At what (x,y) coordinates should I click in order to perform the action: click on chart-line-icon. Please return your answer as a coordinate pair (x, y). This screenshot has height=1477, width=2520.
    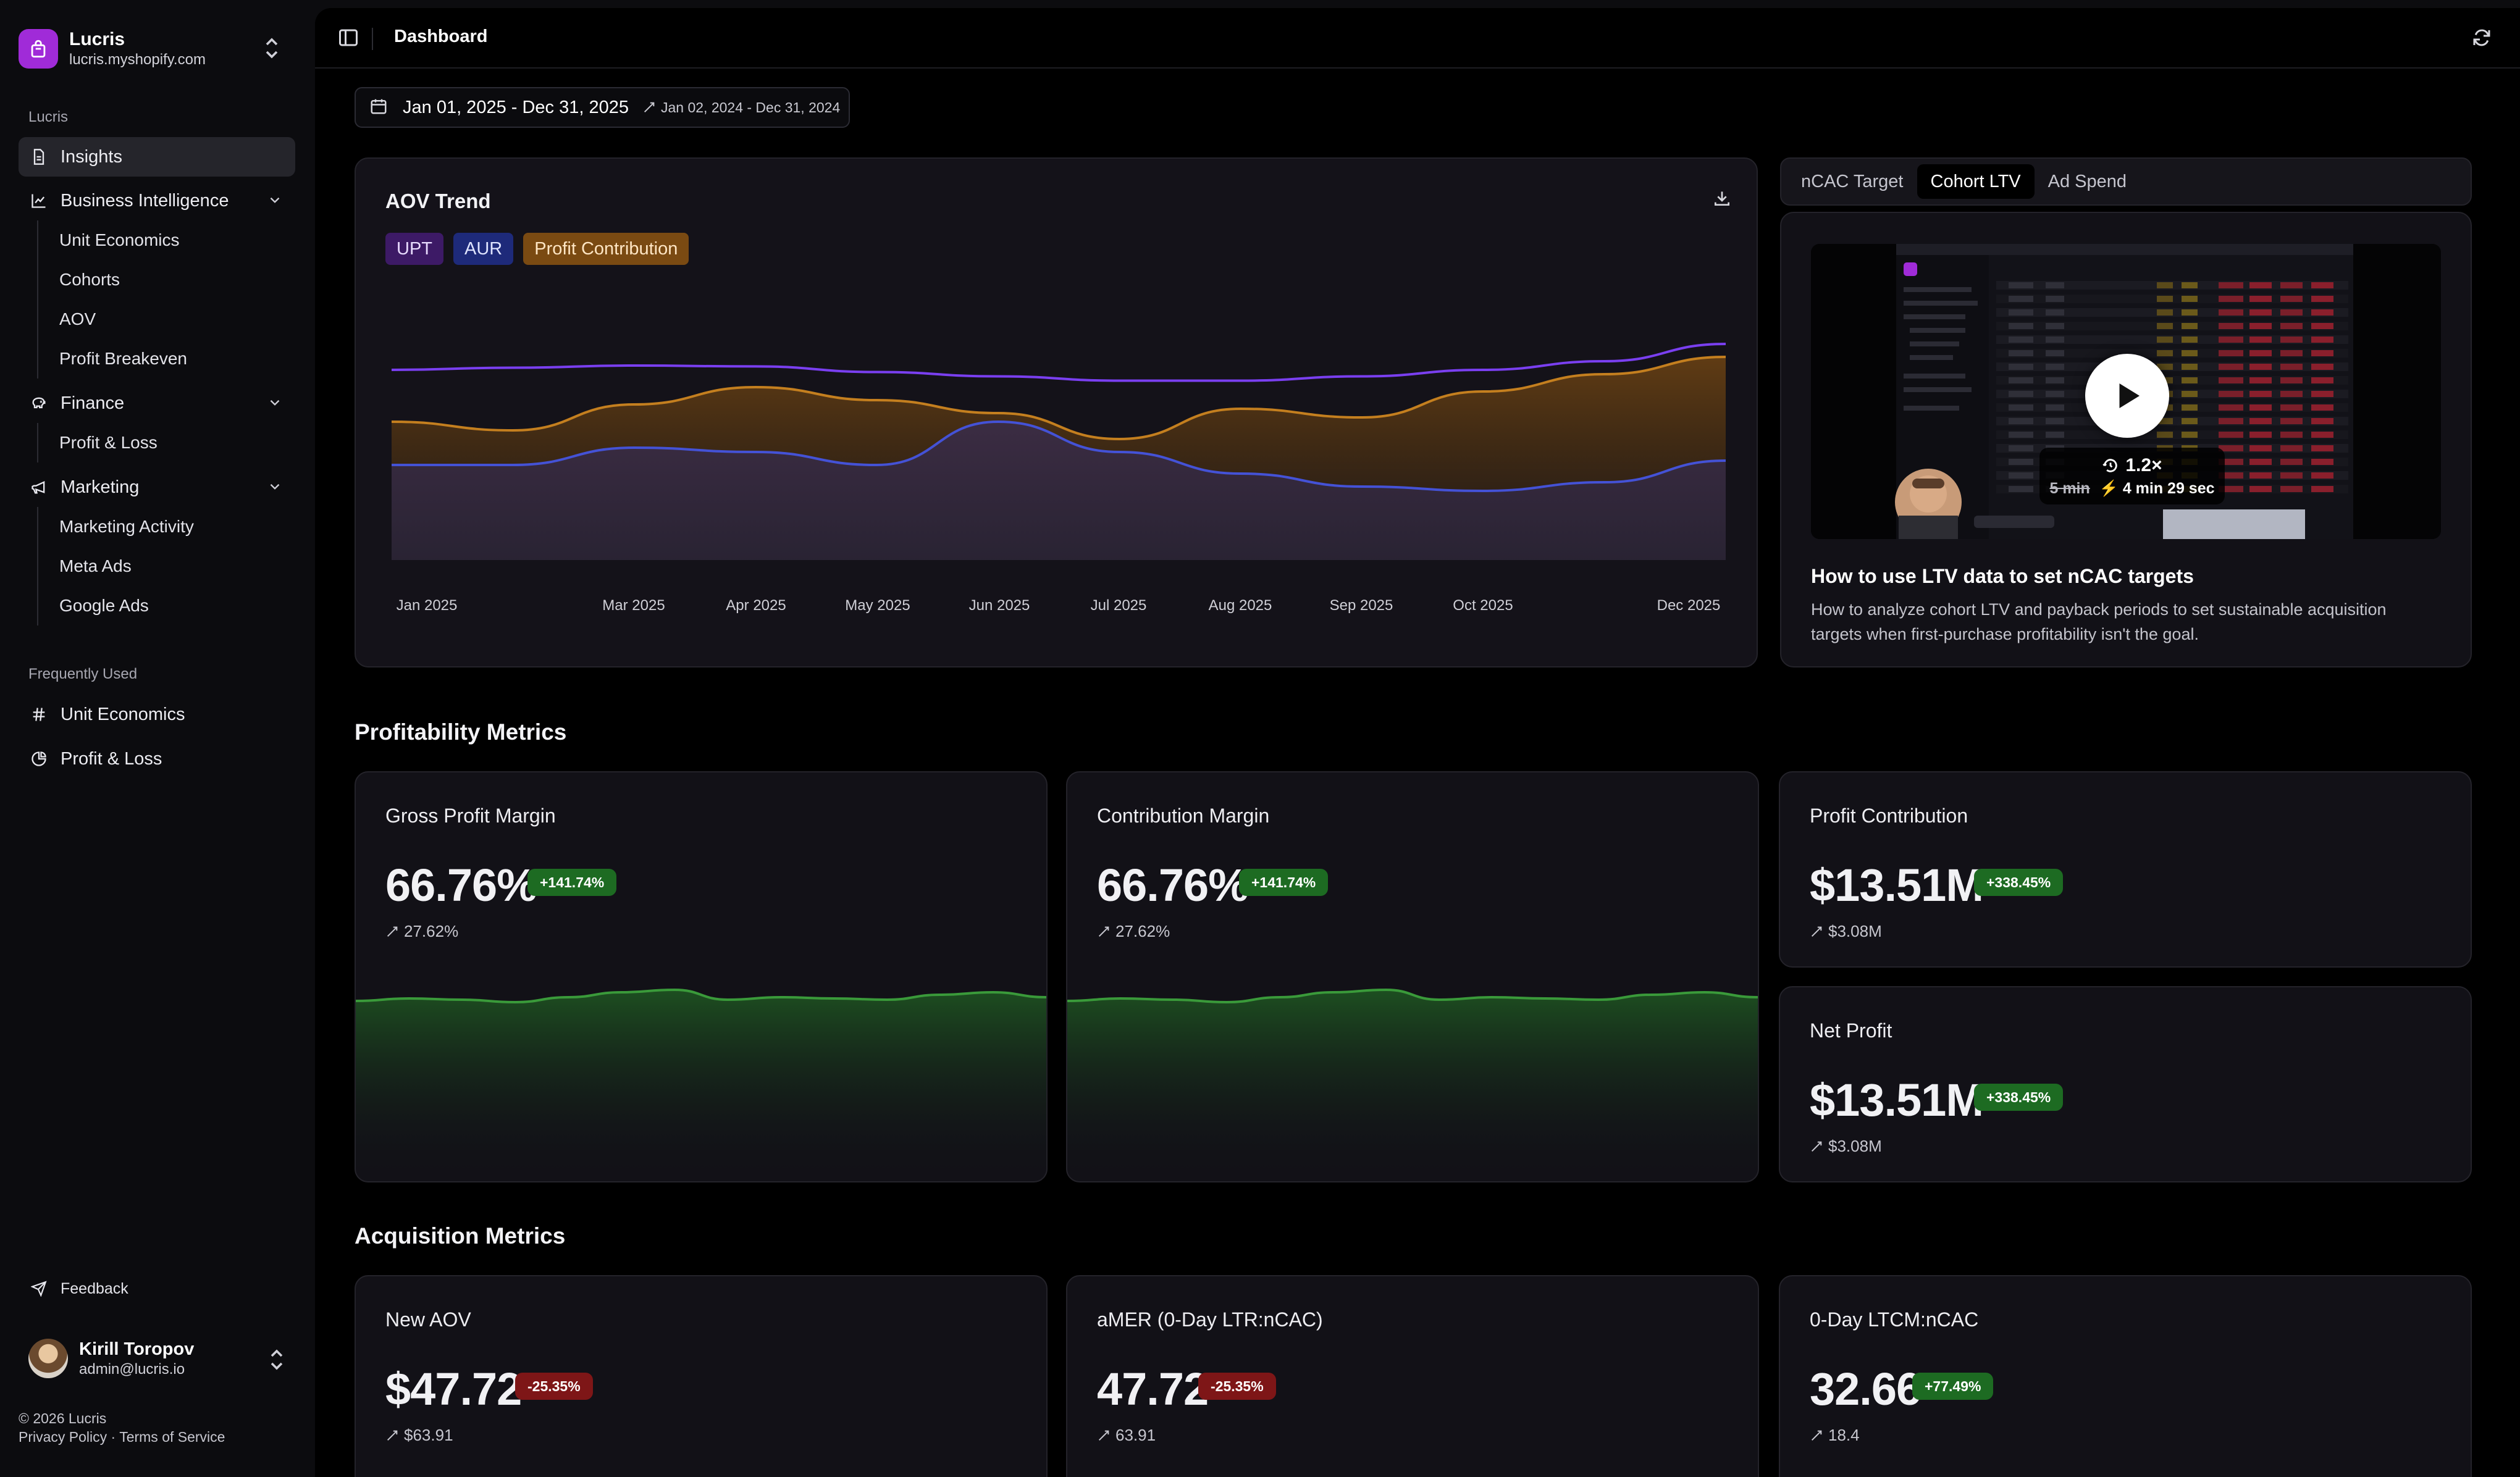
    Looking at the image, I should click on (38, 200).